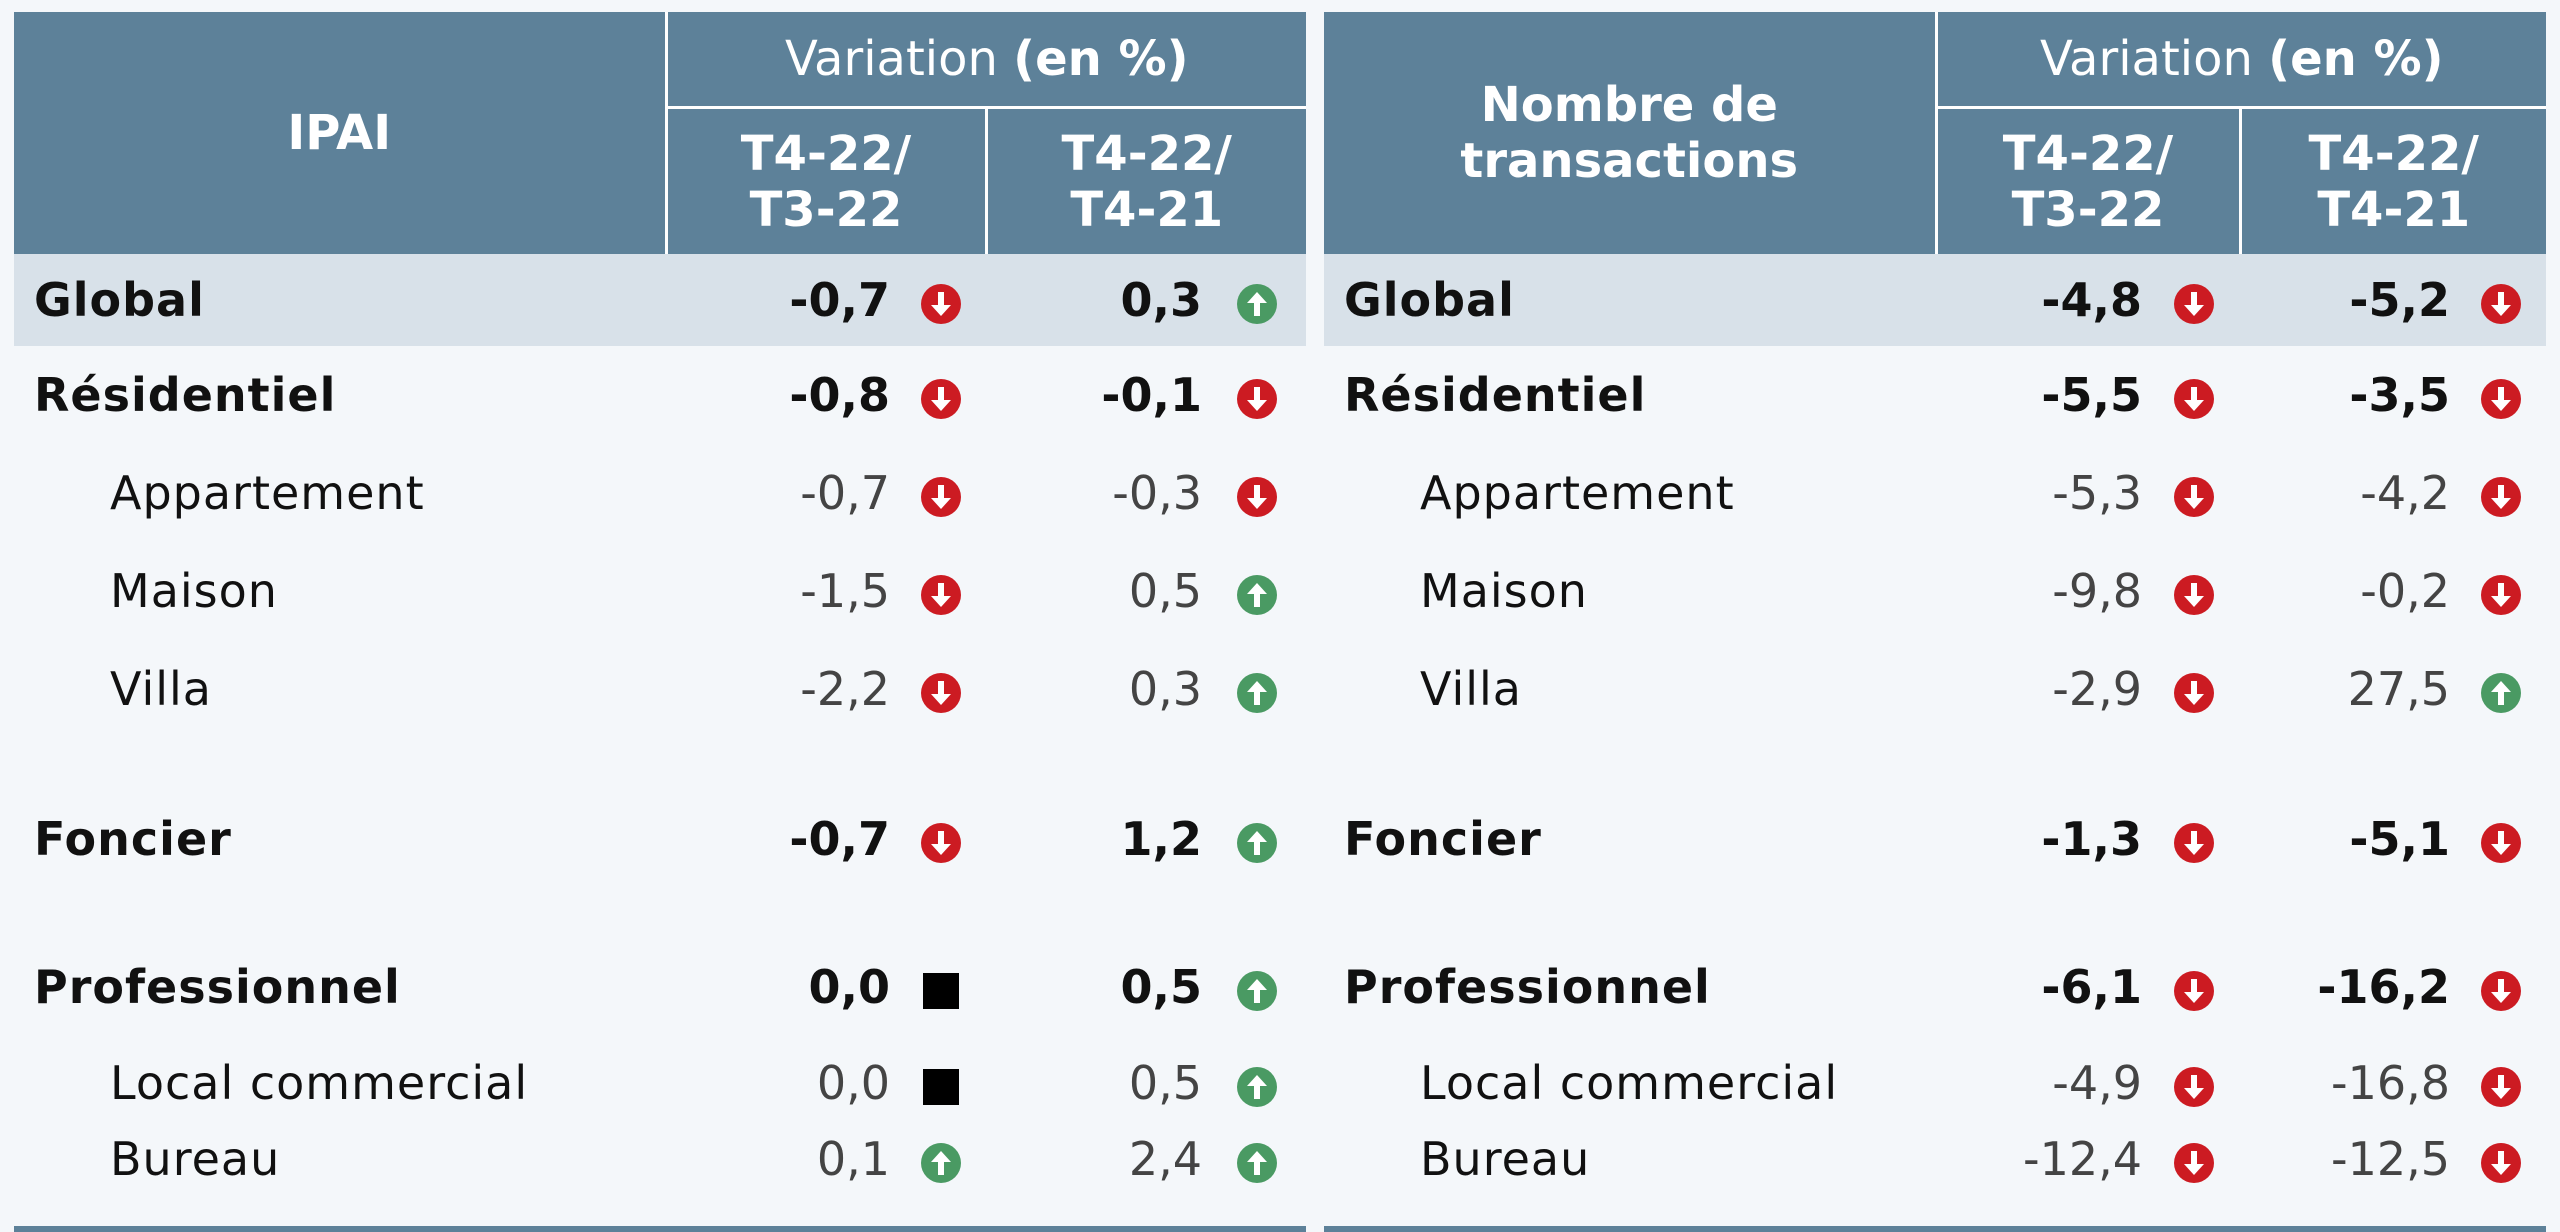 This screenshot has height=1232, width=2560. Describe the element at coordinates (1495, 395) in the screenshot. I see `row-label: Résidentiel` at that location.